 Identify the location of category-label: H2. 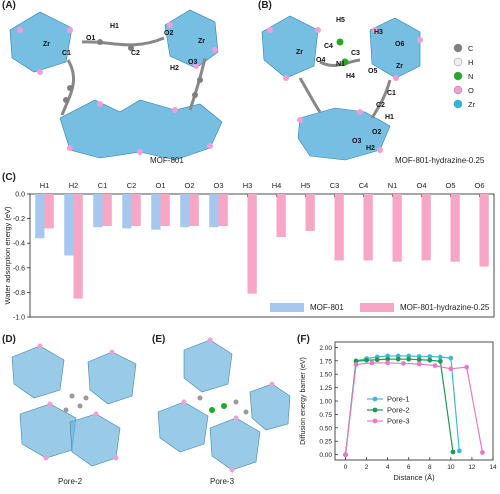
(74, 185).